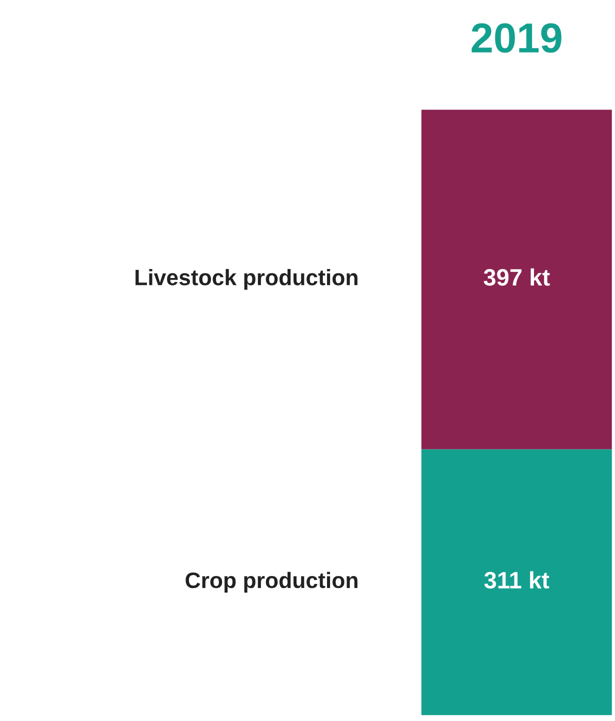 The height and width of the screenshot is (721, 615). I want to click on text: Crop production, so click(272, 582).